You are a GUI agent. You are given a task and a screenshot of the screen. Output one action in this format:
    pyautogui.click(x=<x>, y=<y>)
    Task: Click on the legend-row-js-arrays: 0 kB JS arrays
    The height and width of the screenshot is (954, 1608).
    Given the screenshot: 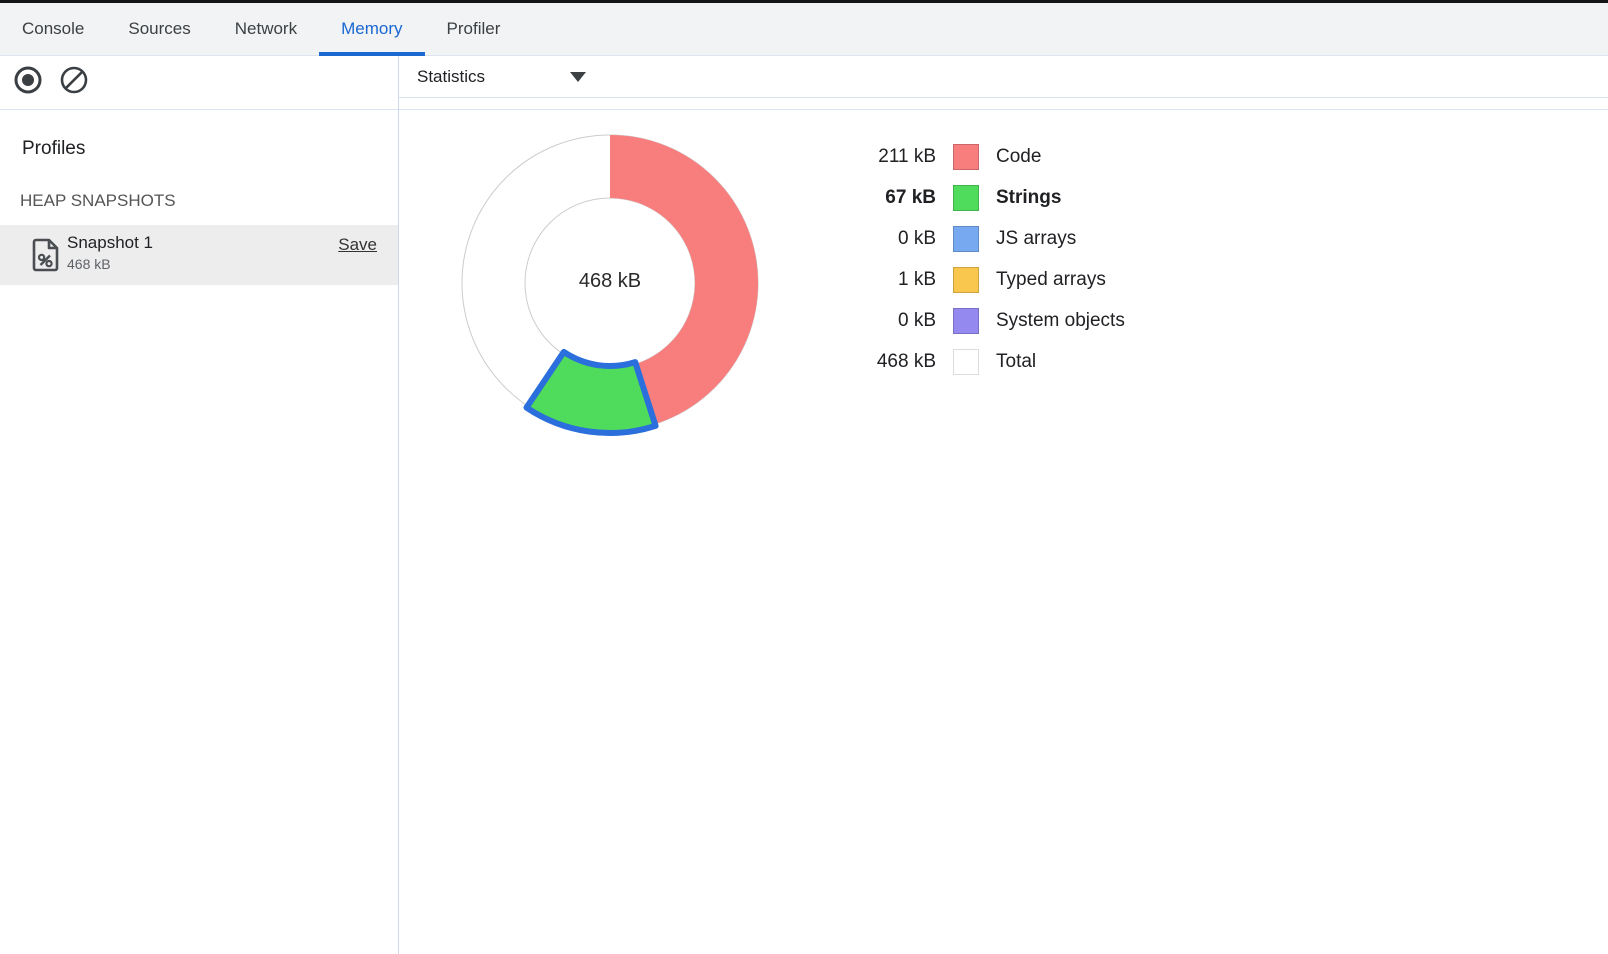 What is the action you would take?
    pyautogui.click(x=967, y=238)
    